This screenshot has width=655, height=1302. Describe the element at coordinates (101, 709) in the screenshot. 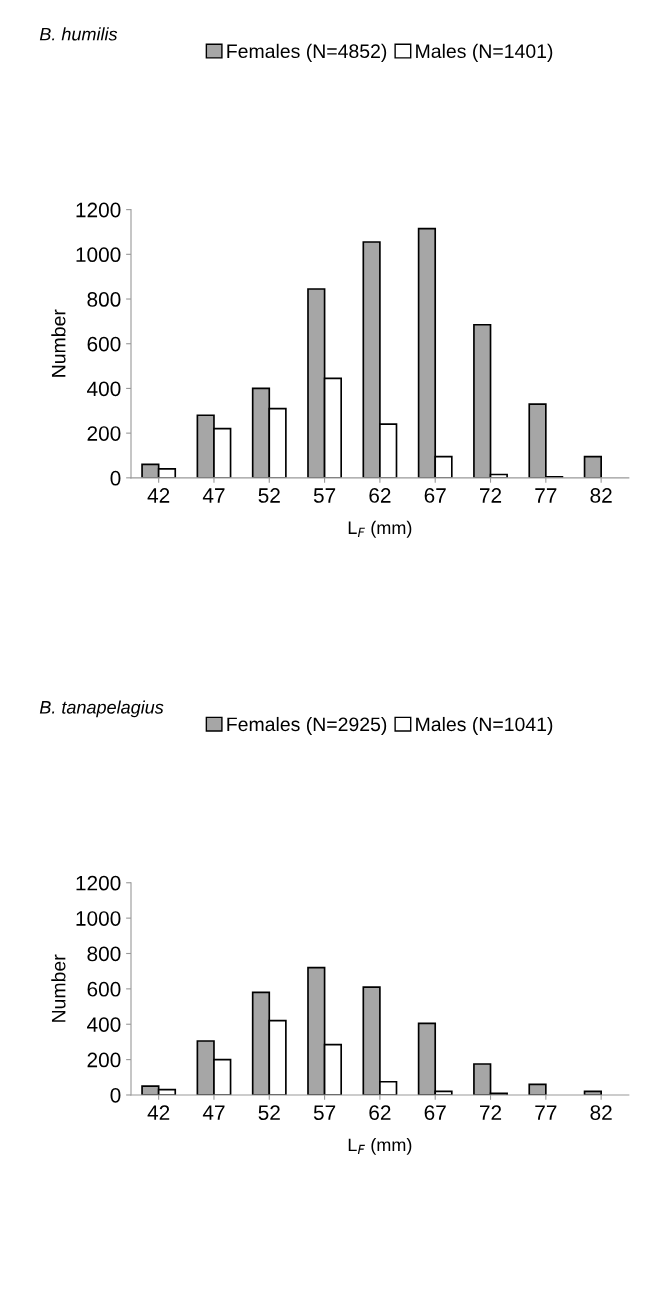

I see `chart-title: B. tanapelagius` at that location.